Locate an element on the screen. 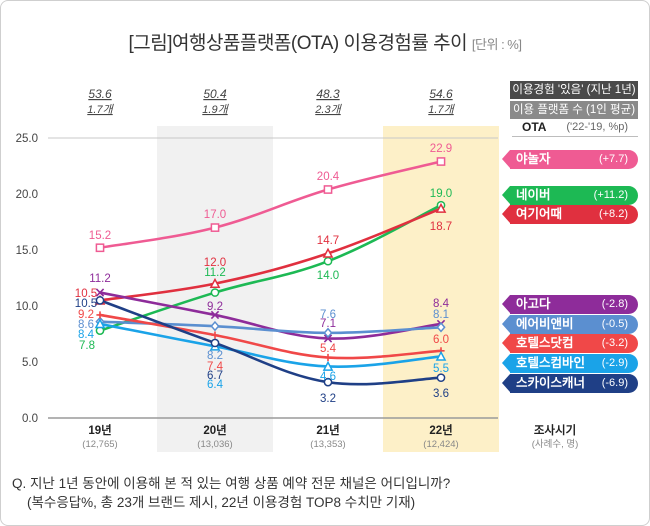 This screenshot has width=650, height=526. data-label: 7.1 is located at coordinates (328, 324).